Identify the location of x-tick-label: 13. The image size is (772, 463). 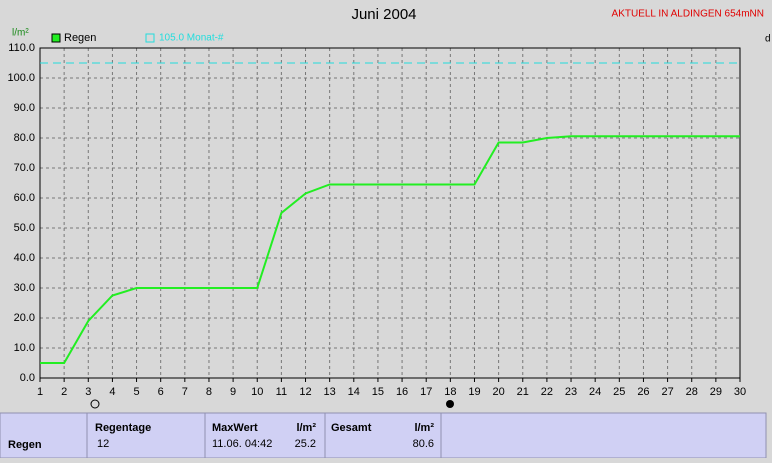
(330, 392).